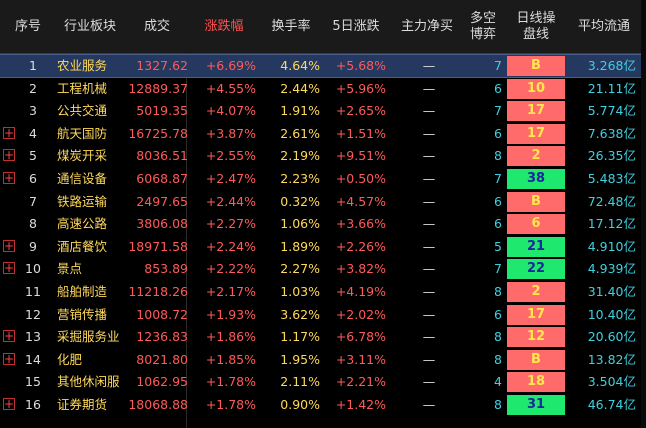 This screenshot has width=646, height=428. I want to click on scroll-edge, so click(643, 214).